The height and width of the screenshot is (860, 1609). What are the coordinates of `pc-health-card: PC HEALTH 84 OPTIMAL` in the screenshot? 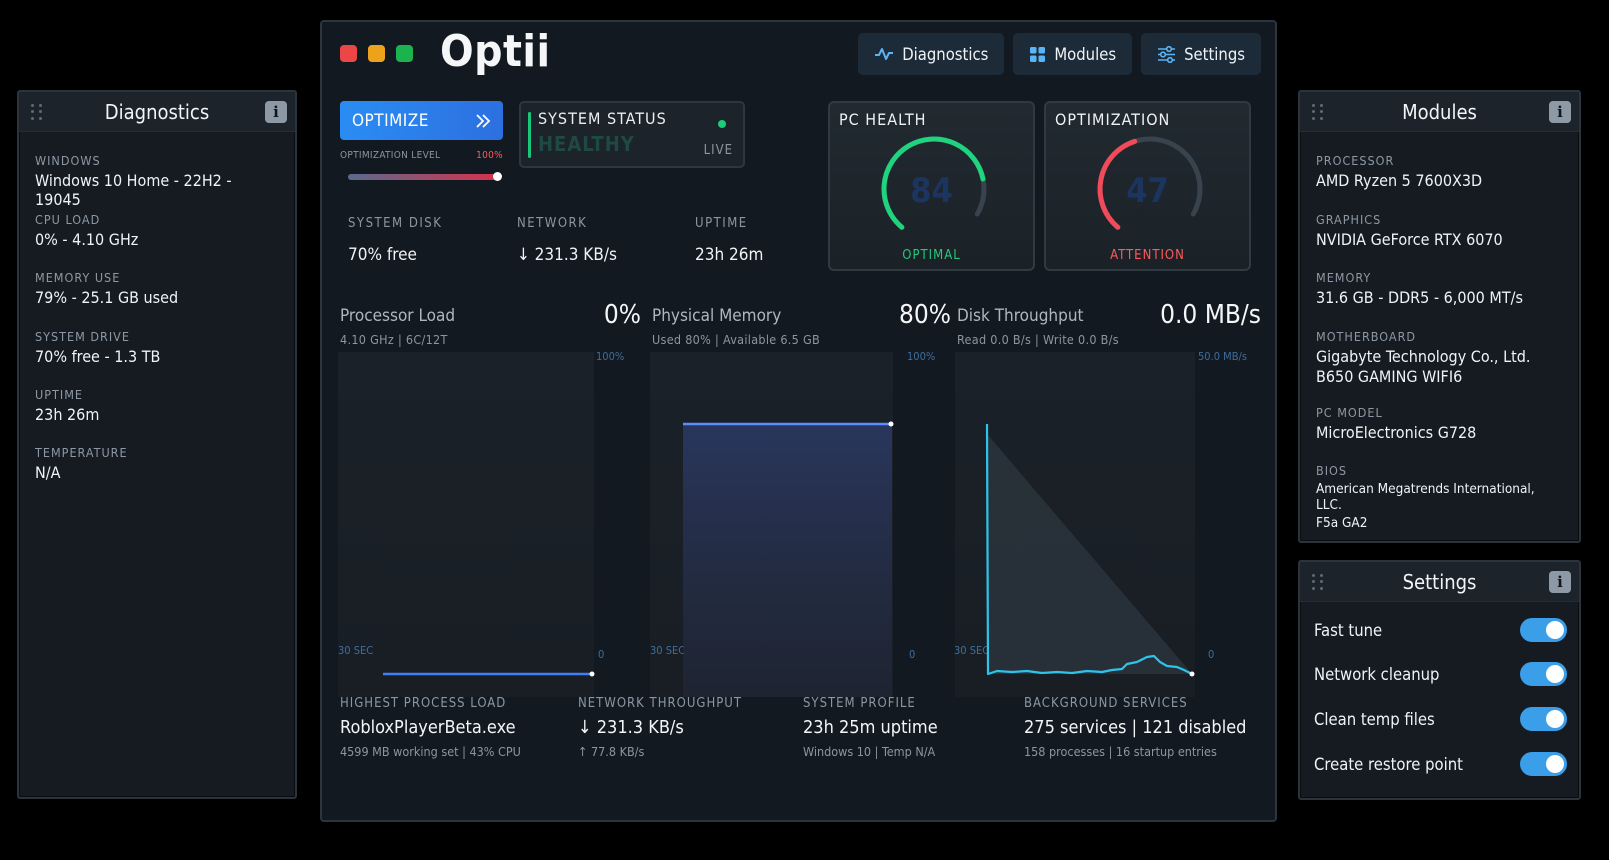 It's located at (931, 186).